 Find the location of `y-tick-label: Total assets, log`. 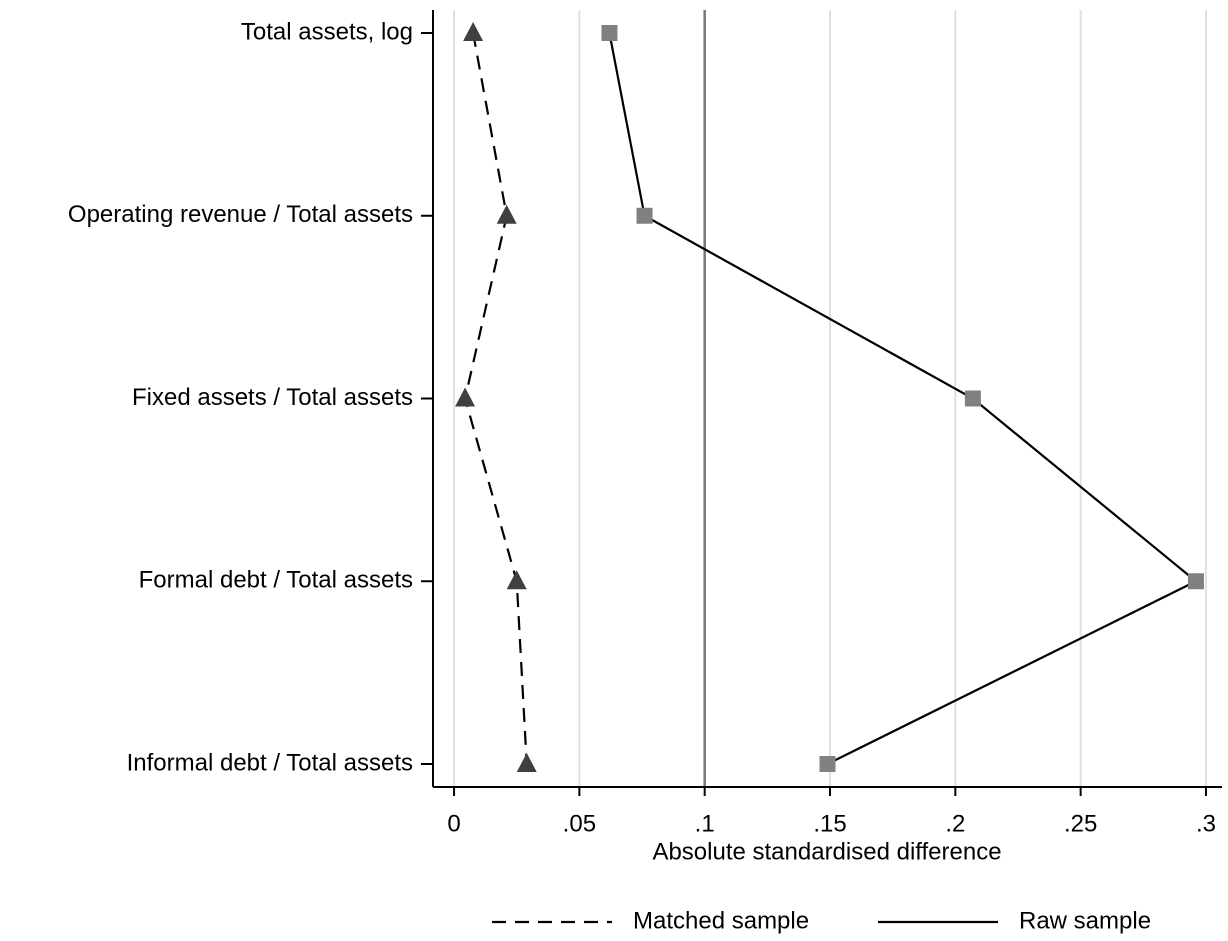

y-tick-label: Total assets, log is located at coordinates (327, 31).